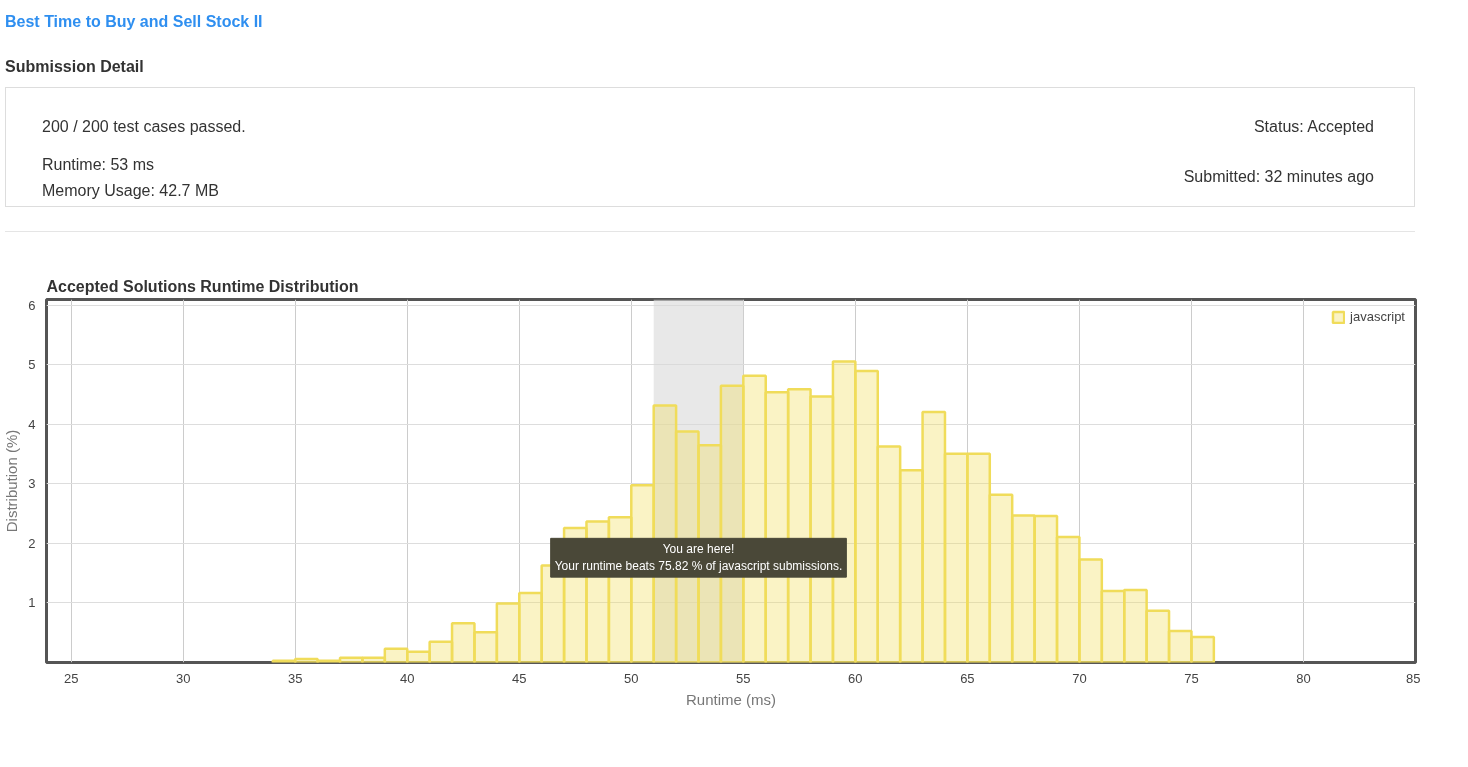 The width and height of the screenshot is (1468, 767). Describe the element at coordinates (519, 678) in the screenshot. I see `x-tick-label: 45` at that location.